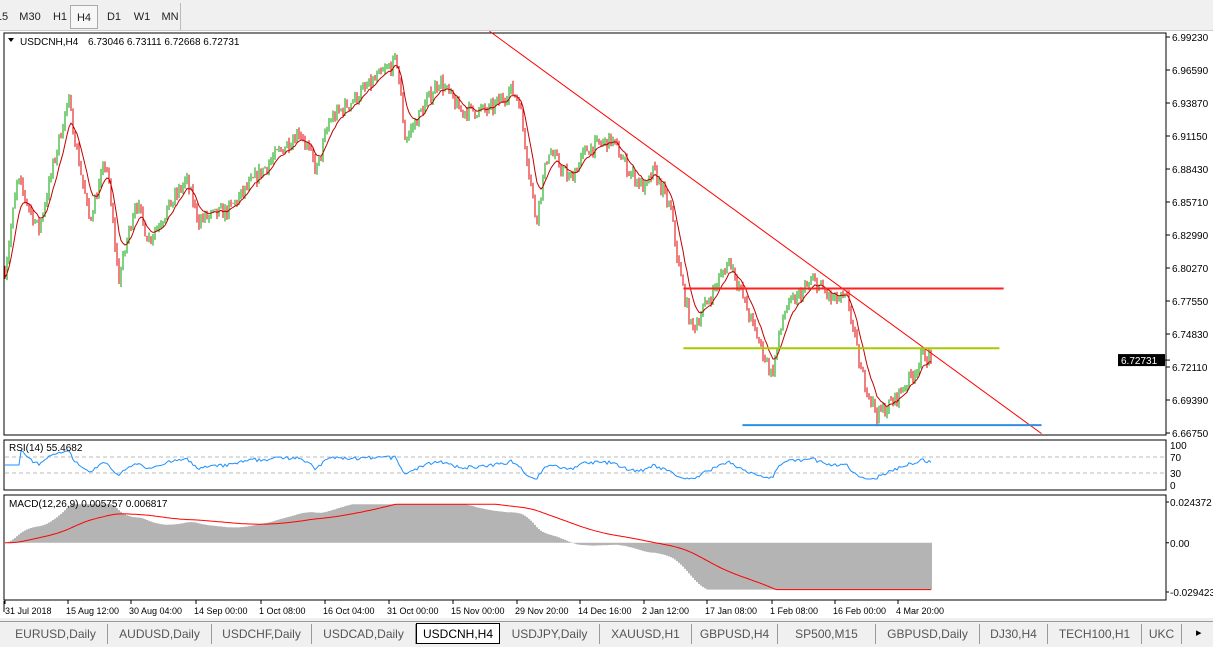 The width and height of the screenshot is (1213, 647). What do you see at coordinates (605, 611) in the screenshot?
I see `date-tick-label: 14 Dec 16:00` at bounding box center [605, 611].